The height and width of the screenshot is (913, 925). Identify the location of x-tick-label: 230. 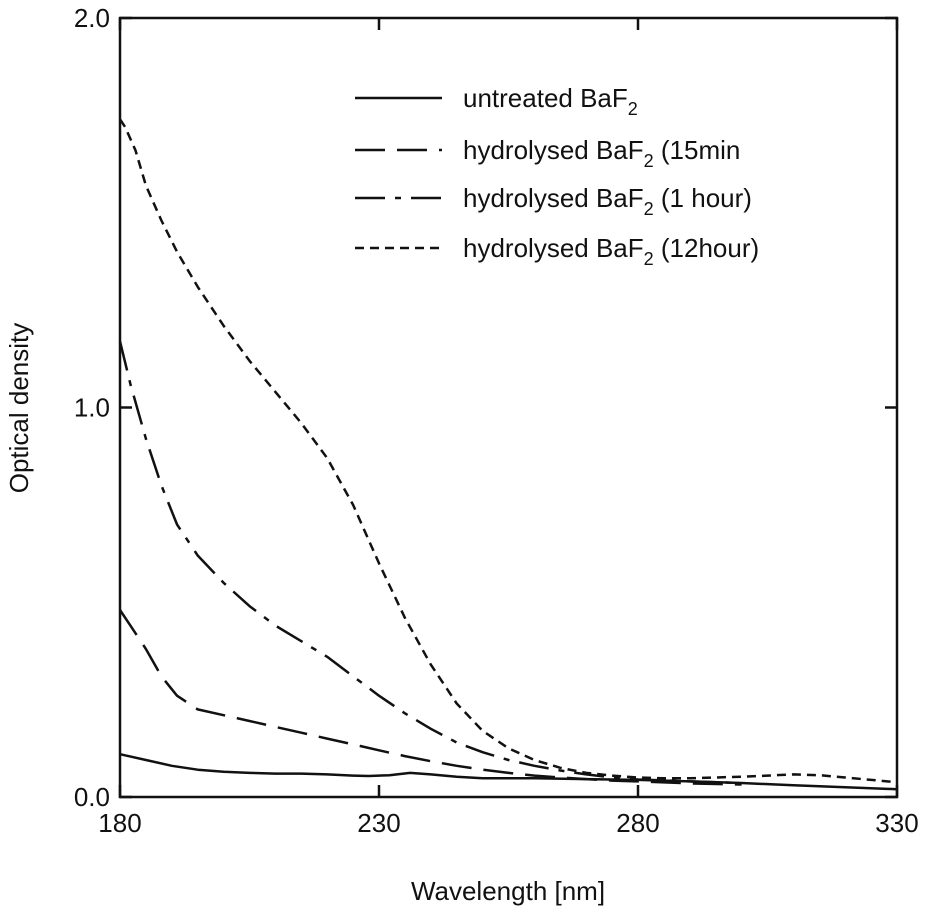
(378, 823).